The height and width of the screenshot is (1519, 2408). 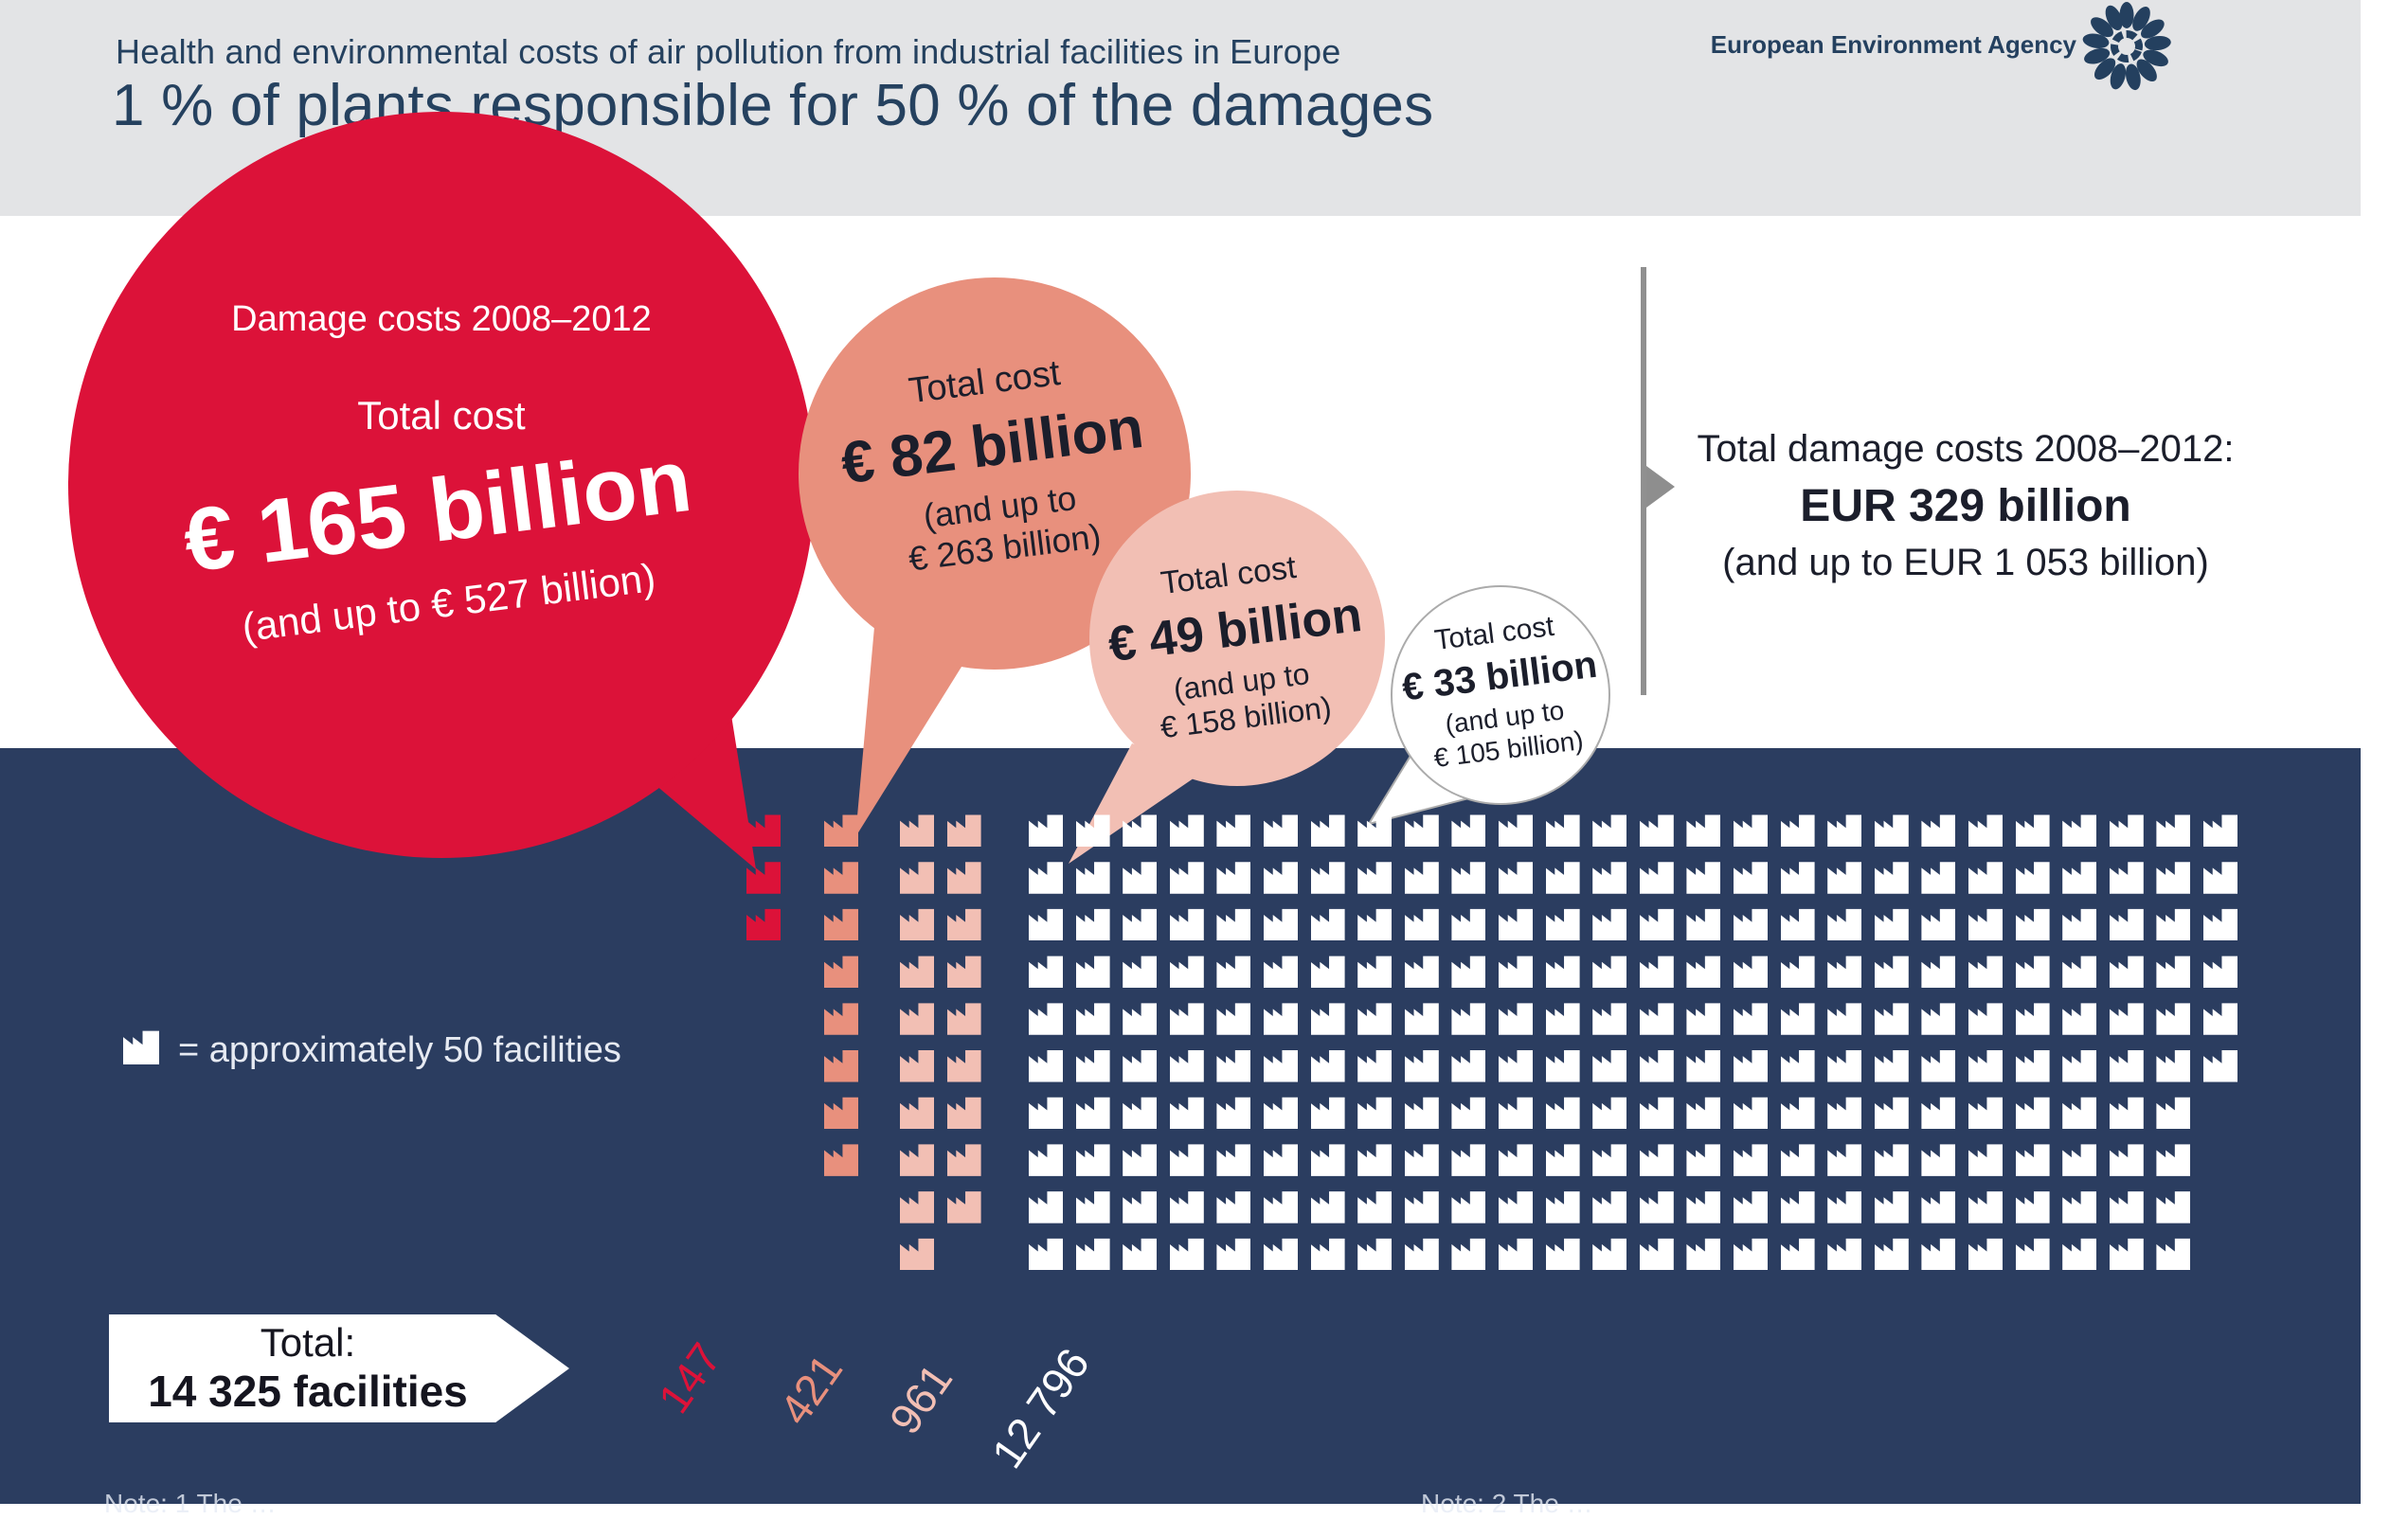 I want to click on legend-label: = approximately 50 facilities, so click(x=399, y=1050).